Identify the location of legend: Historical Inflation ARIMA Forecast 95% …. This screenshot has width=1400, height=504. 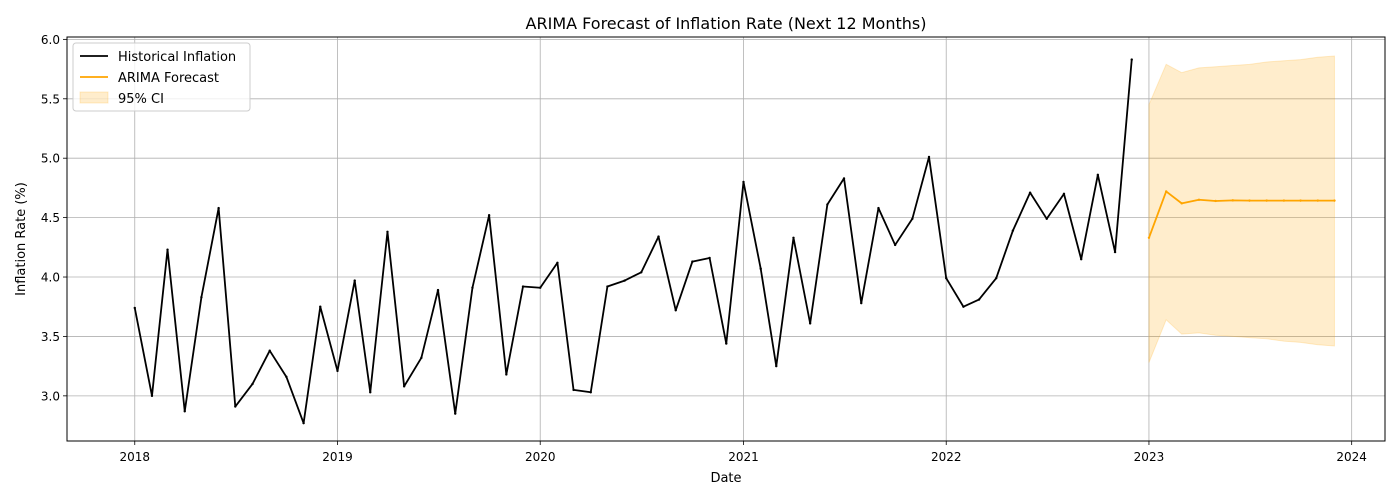
(161, 77).